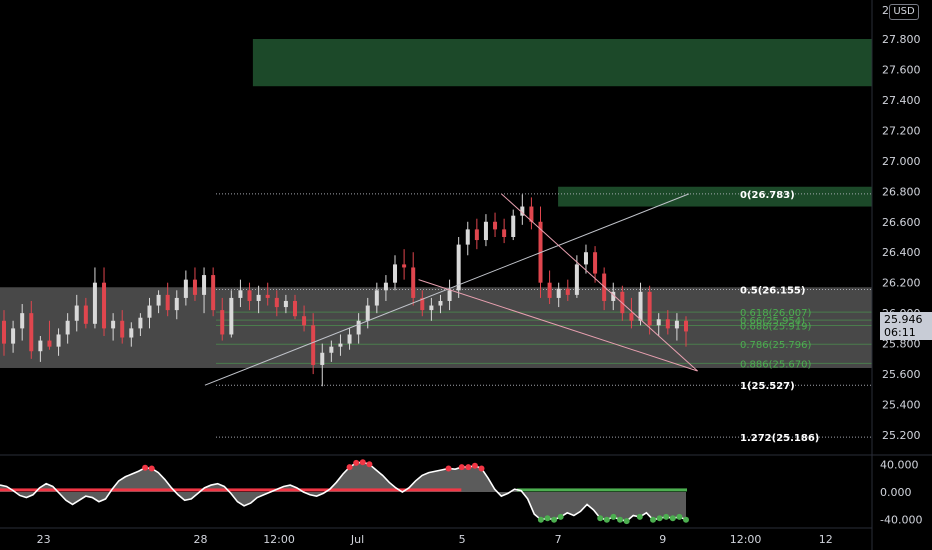  What do you see at coordinates (558, 539) in the screenshot?
I see `time-tick-5: 7` at bounding box center [558, 539].